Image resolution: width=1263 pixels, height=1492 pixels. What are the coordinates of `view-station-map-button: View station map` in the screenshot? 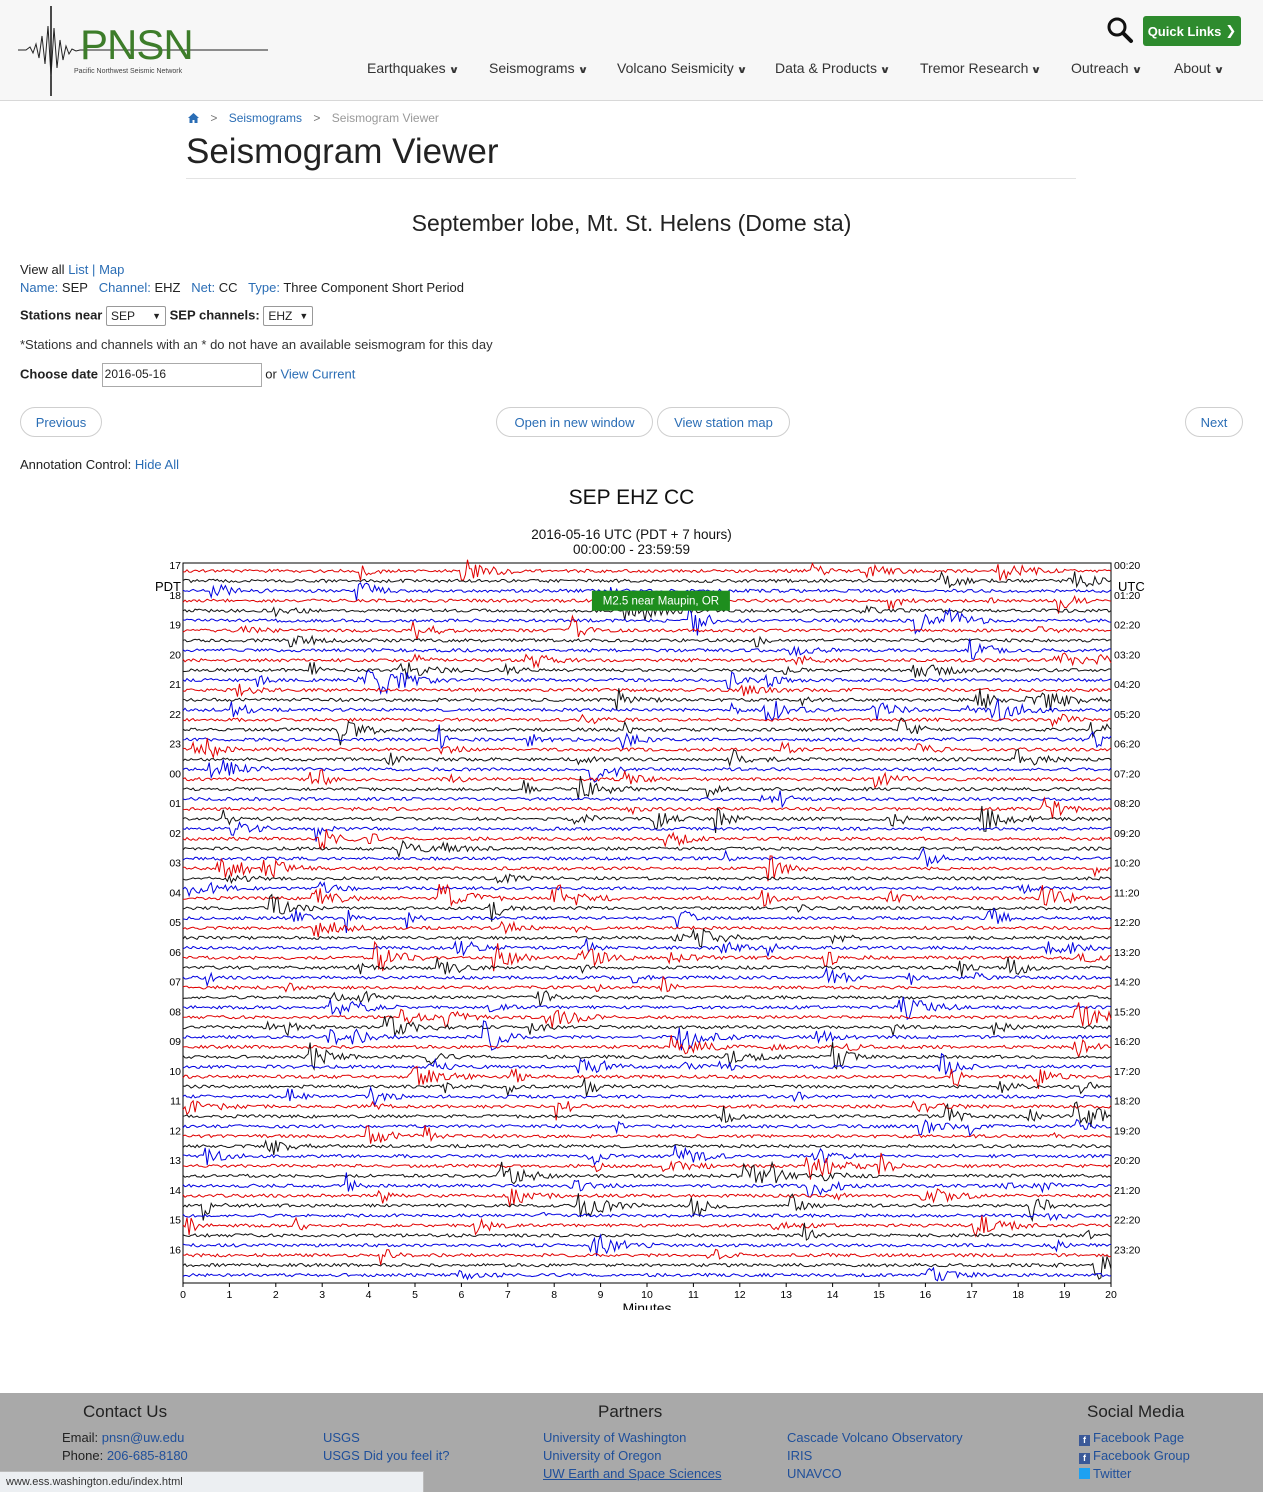 It's located at (723, 422).